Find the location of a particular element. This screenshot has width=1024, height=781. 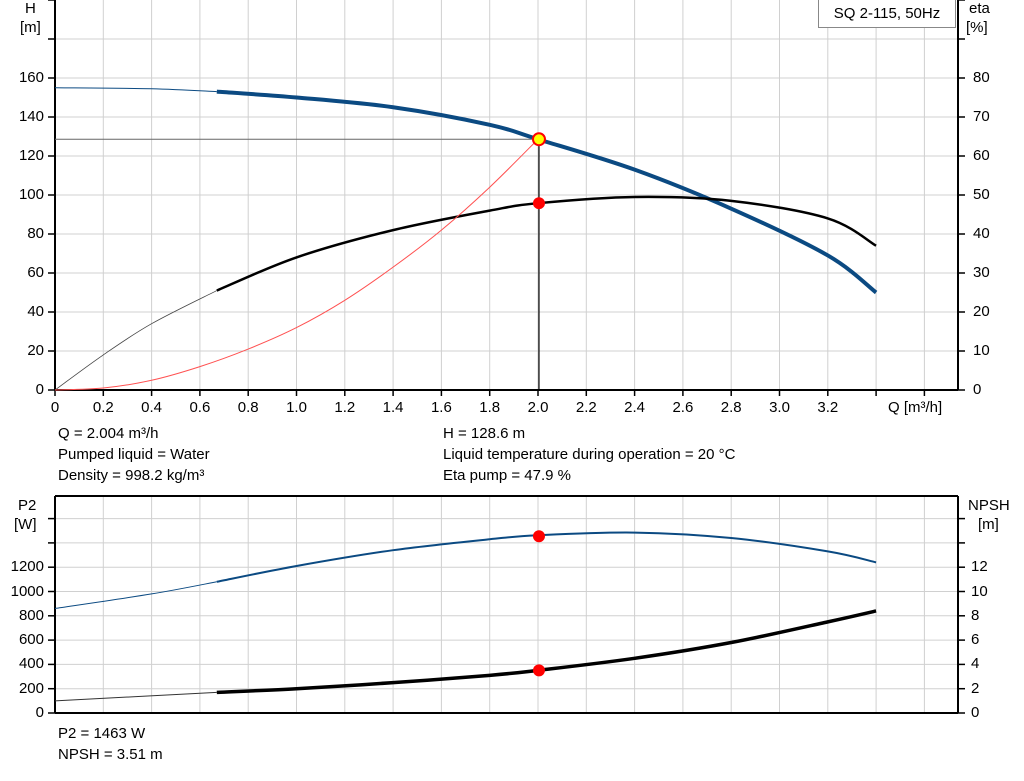

y-left-tick-label: 1200 is located at coordinates (27, 567).